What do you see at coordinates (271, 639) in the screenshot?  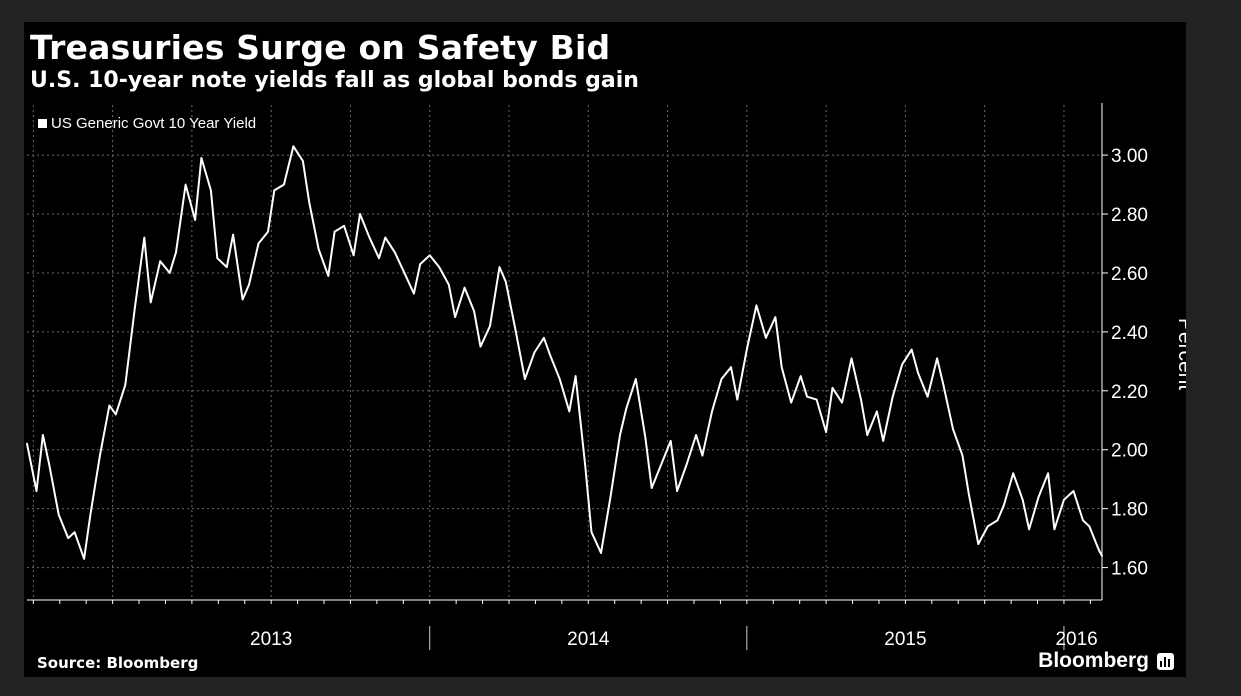 I see `x-tick-label: 2013` at bounding box center [271, 639].